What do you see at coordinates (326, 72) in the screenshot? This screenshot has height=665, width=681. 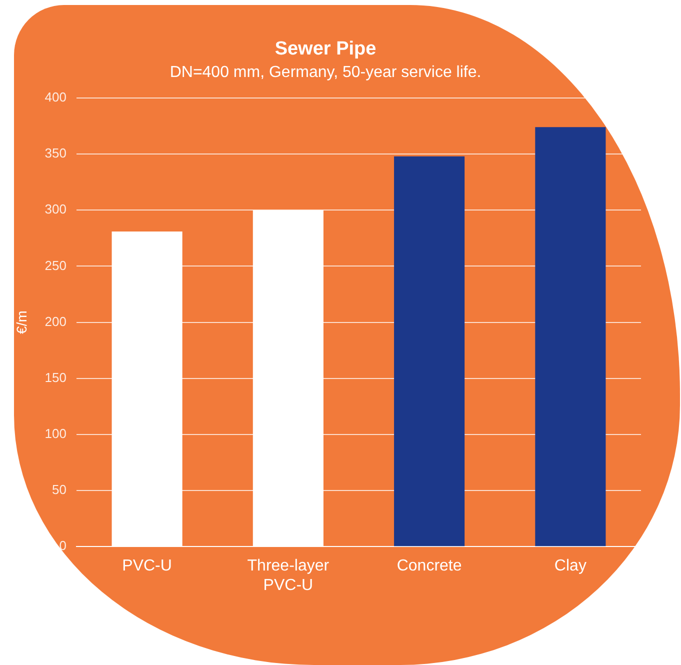 I see `chart-subtitle: DN=400 mm, Germany, 50-year service life.` at bounding box center [326, 72].